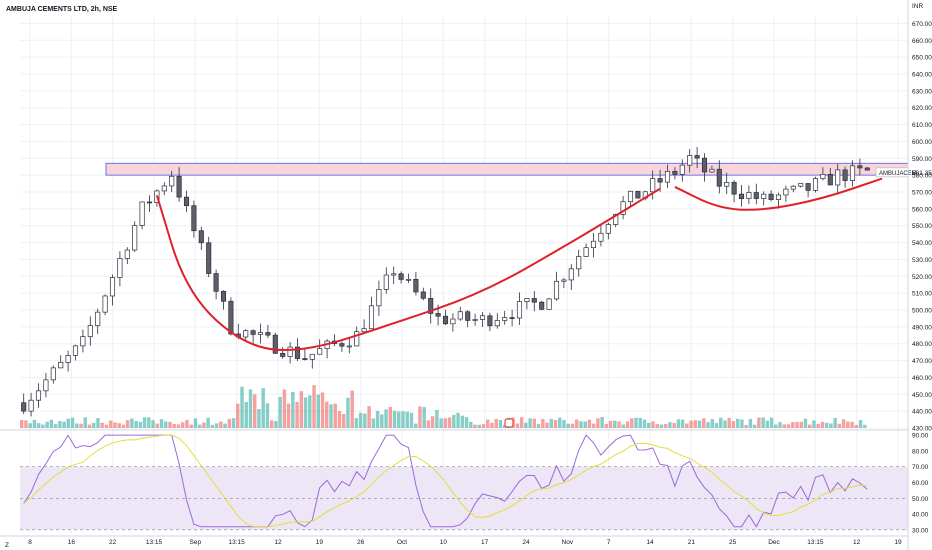  What do you see at coordinates (920, 451) in the screenshot?
I see `rsi-axis-tick: 80.00` at bounding box center [920, 451].